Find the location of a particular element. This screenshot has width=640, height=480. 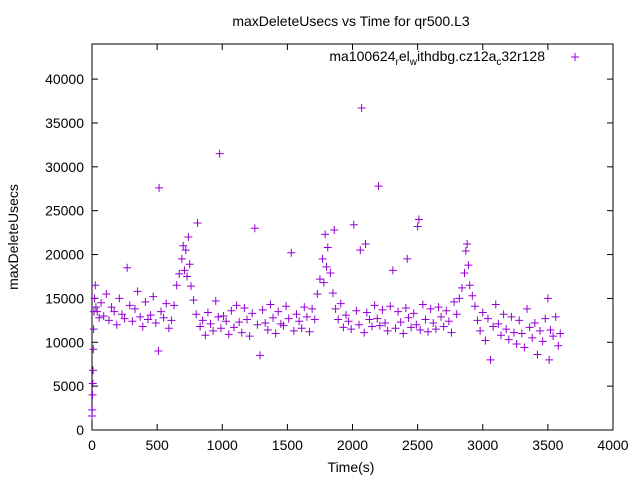

x-tick-label: 1000 is located at coordinates (222, 445).